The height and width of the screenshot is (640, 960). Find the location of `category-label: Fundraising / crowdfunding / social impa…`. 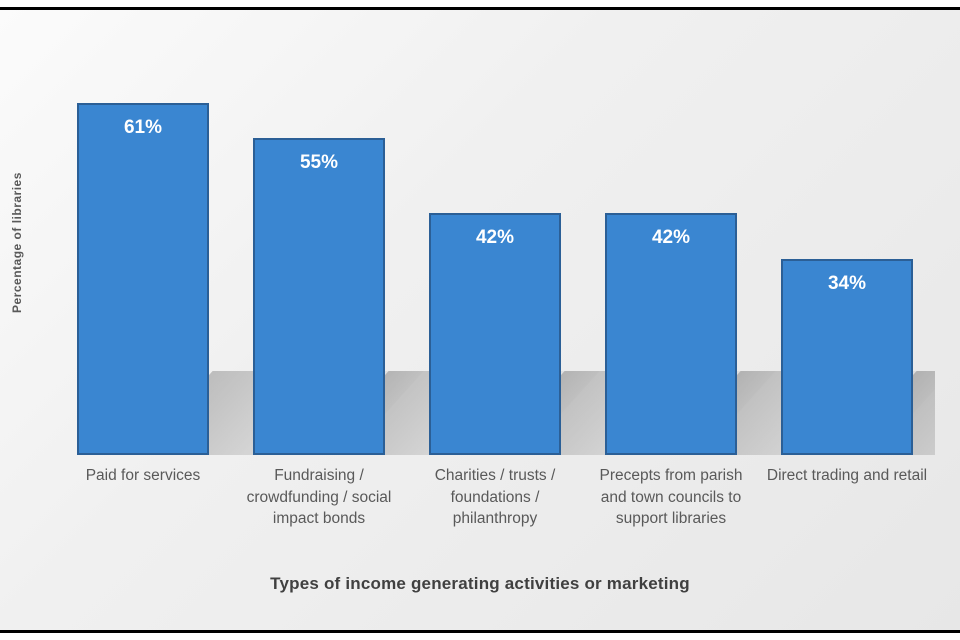

category-label: Fundraising / crowdfunding / social impa… is located at coordinates (319, 497).